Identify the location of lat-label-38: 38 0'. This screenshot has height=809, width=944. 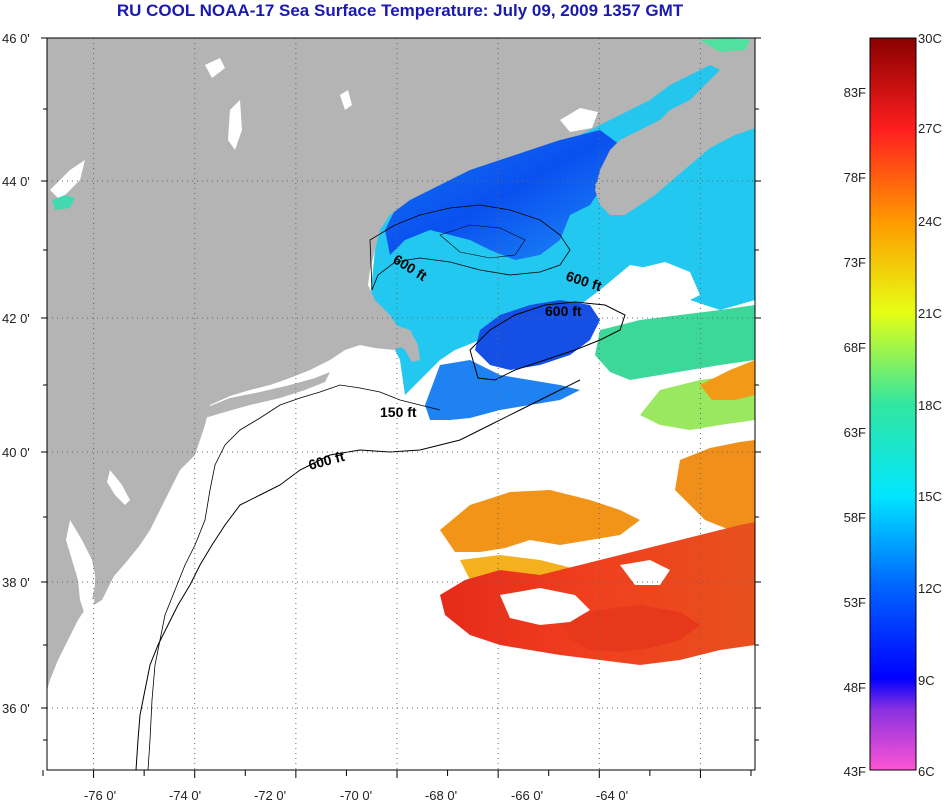
(16, 582).